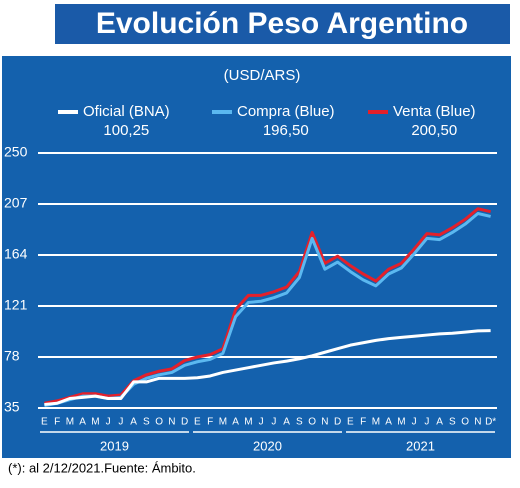  What do you see at coordinates (420, 445) in the screenshot?
I see `year-label: 2021` at bounding box center [420, 445].